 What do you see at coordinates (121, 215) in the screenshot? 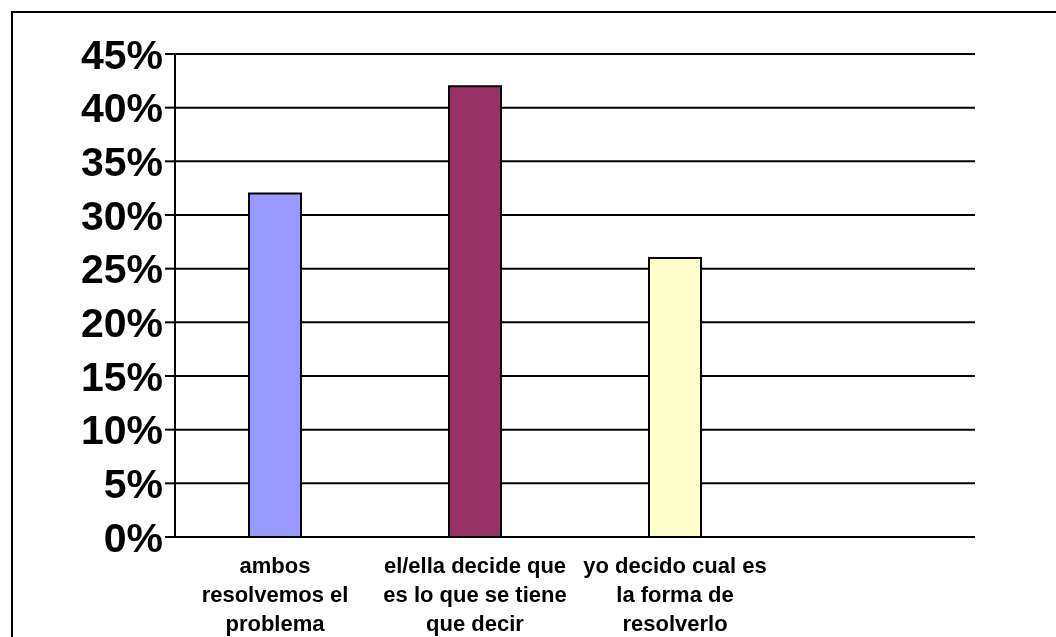
I see `y-tick-label: 30%` at bounding box center [121, 215].